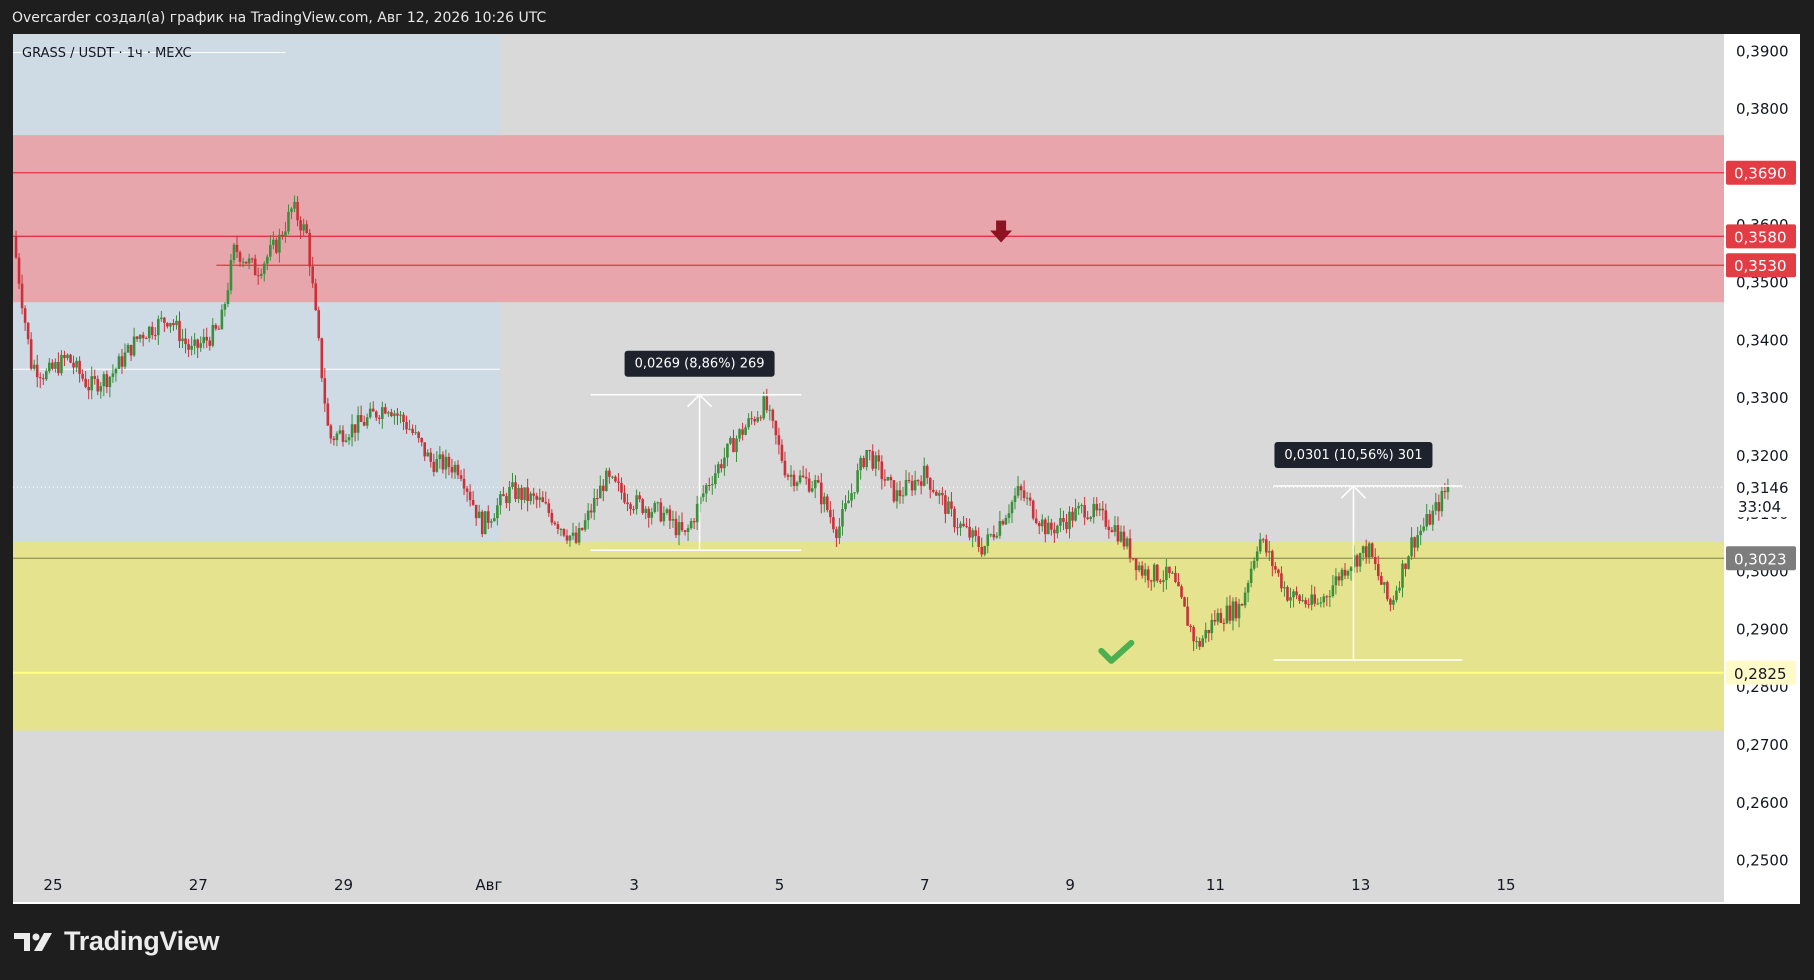  What do you see at coordinates (1368, 551) in the screenshot?
I see `measure-tool: 0,0301 (10,56%) 301` at bounding box center [1368, 551].